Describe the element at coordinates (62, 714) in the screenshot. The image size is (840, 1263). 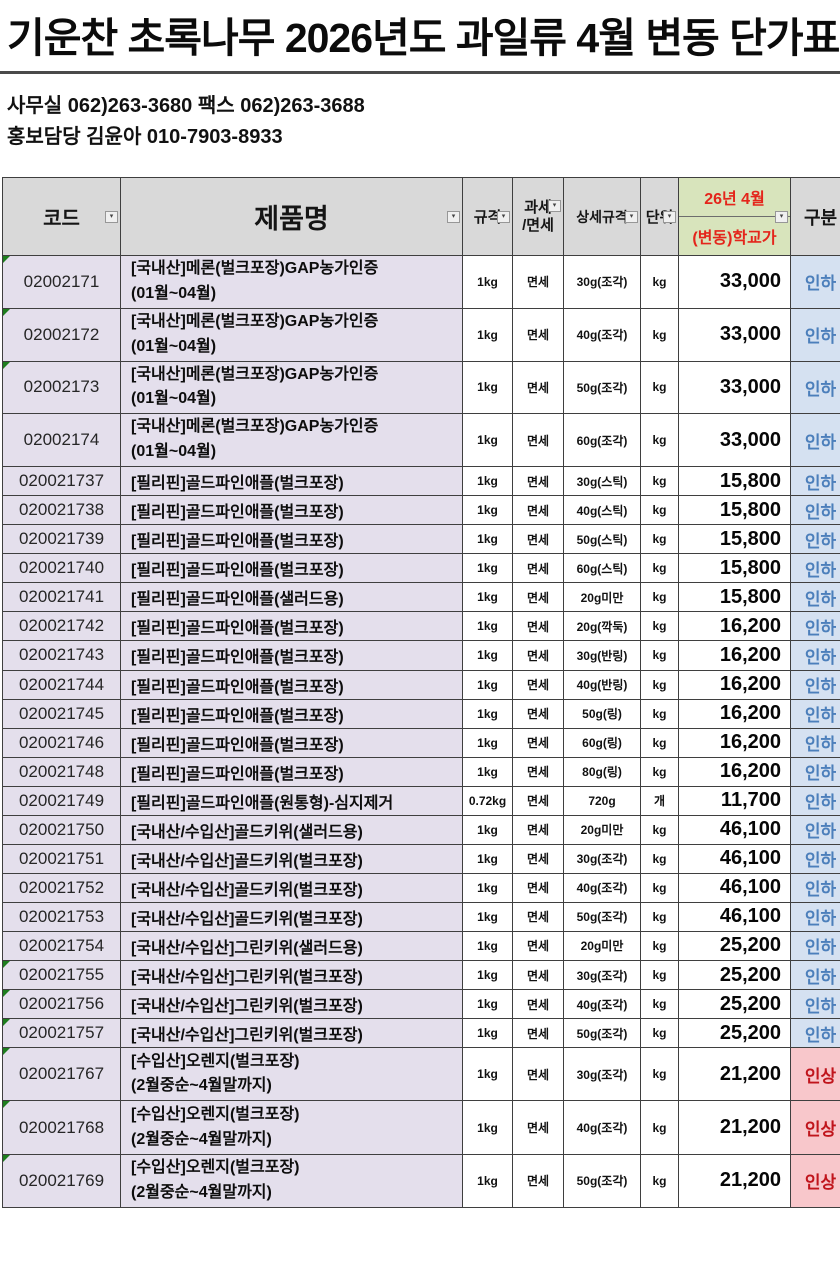
I see `code-cell: 020021745` at that location.